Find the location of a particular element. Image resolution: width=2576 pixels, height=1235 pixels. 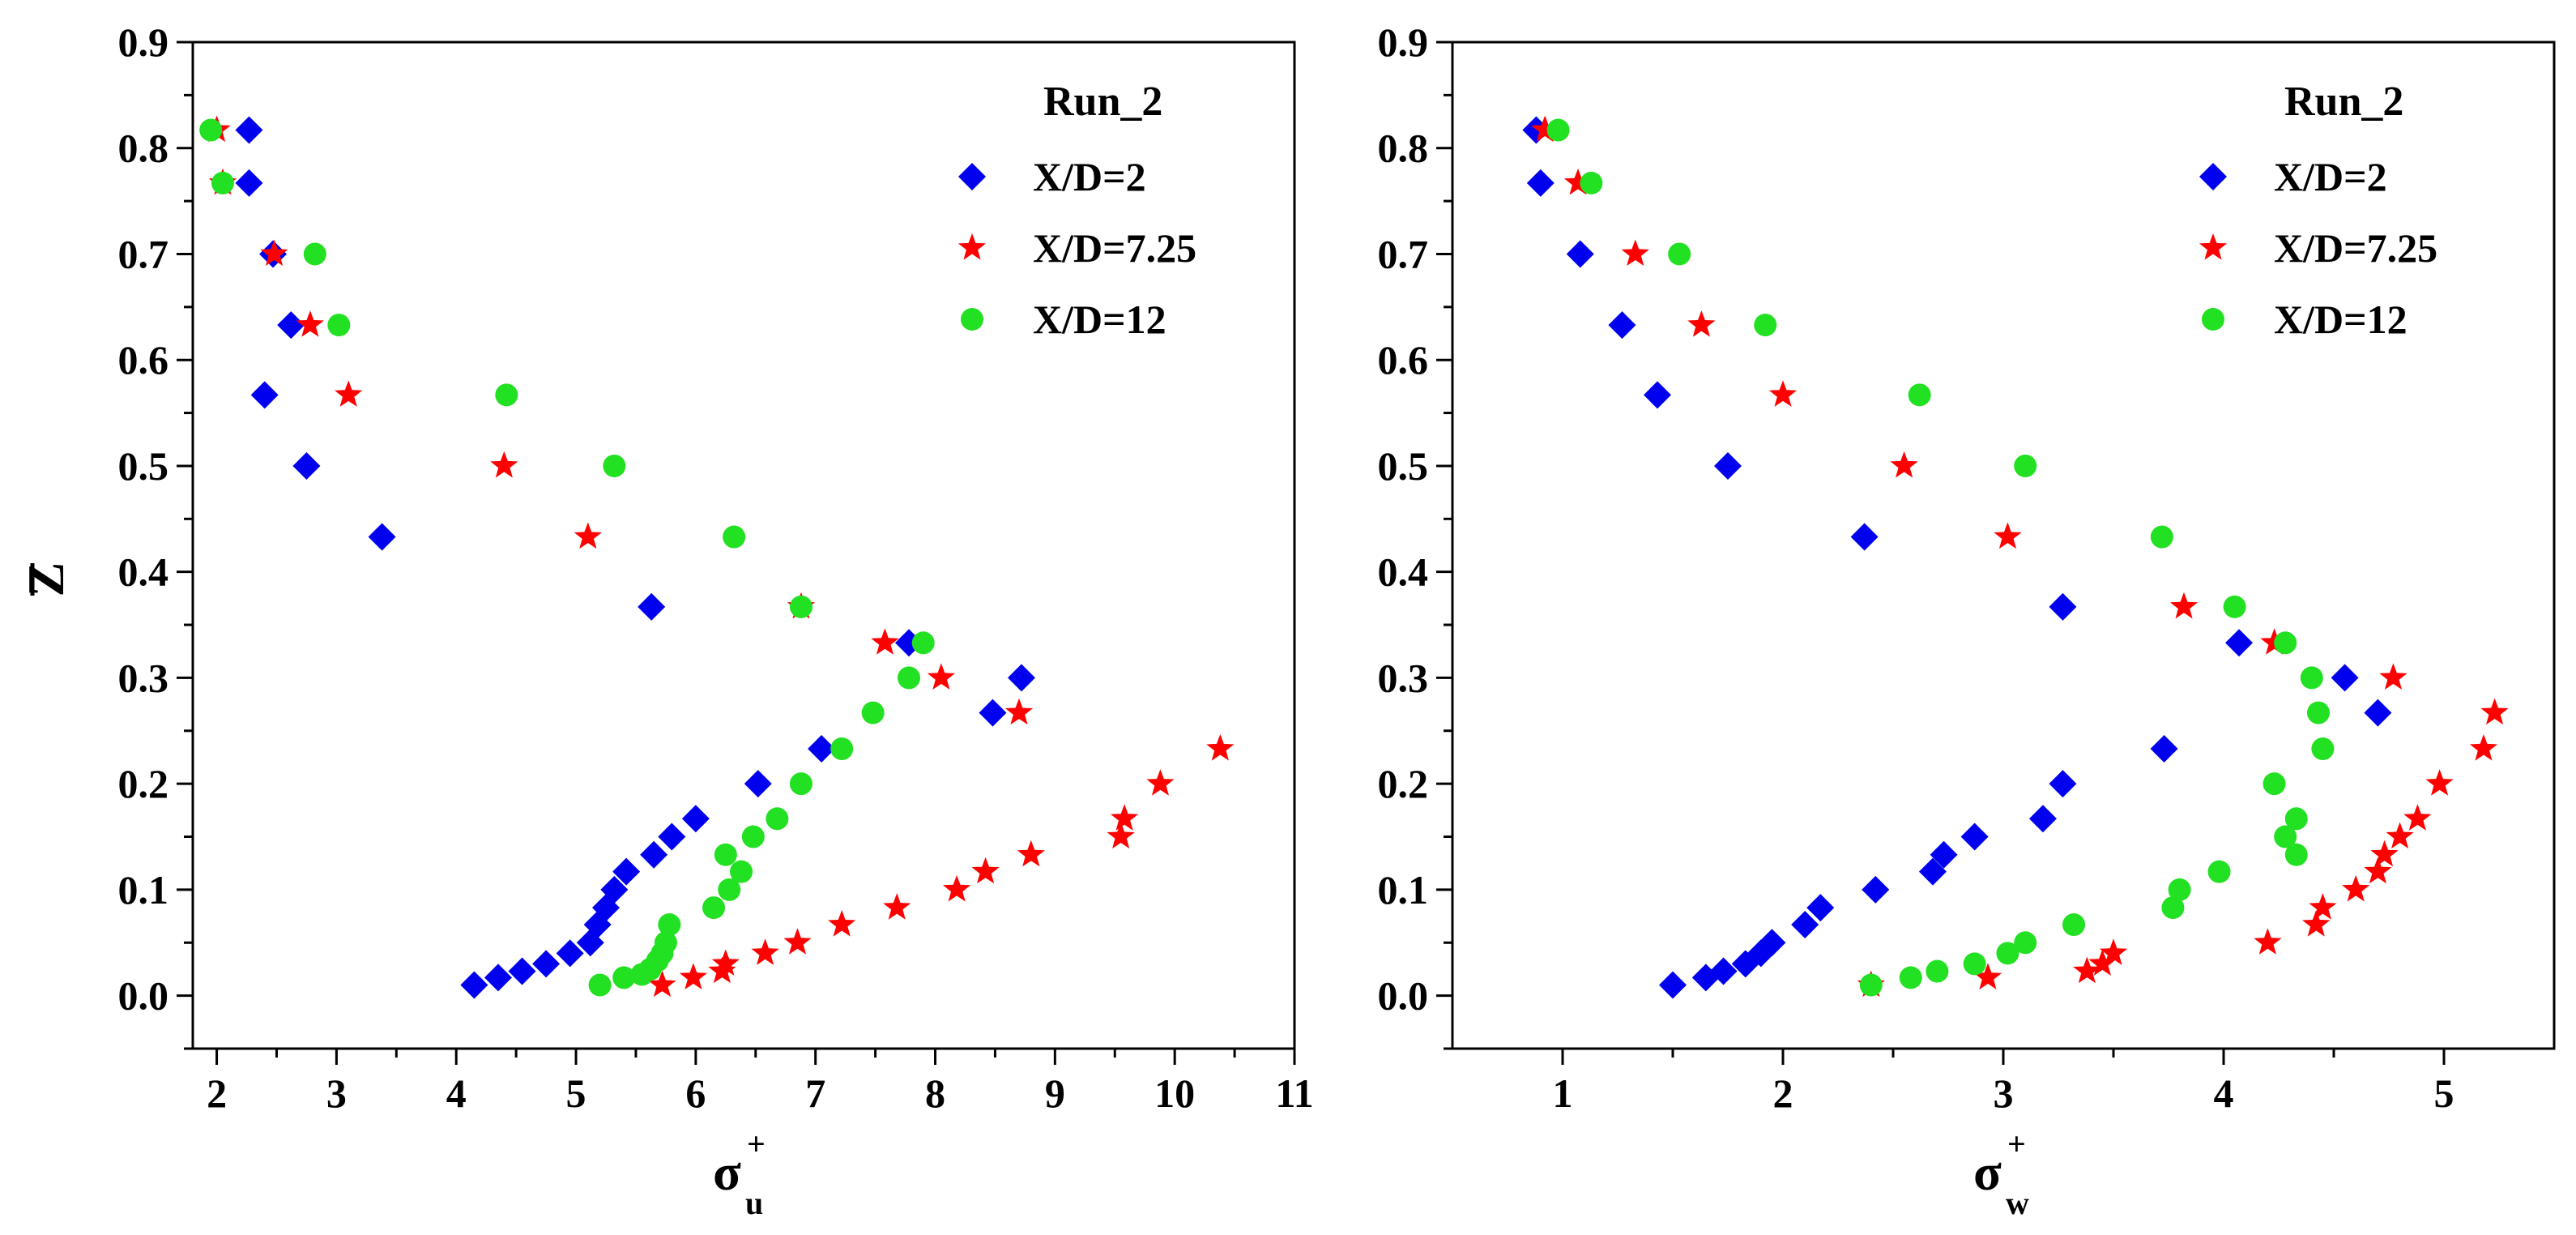

x-tick-label: 1 is located at coordinates (1563, 1093).